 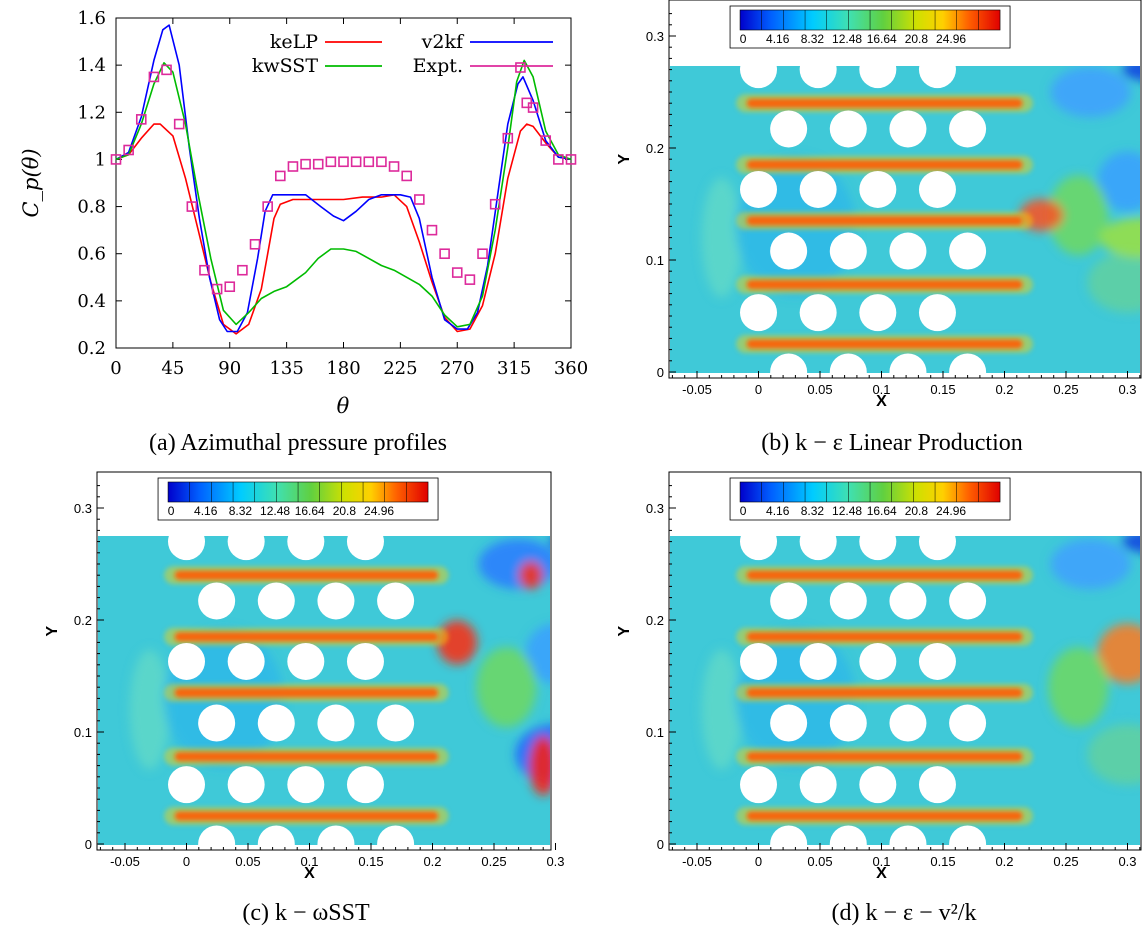 I want to click on x-tick-label: 0.3, so click(x=1127, y=861).